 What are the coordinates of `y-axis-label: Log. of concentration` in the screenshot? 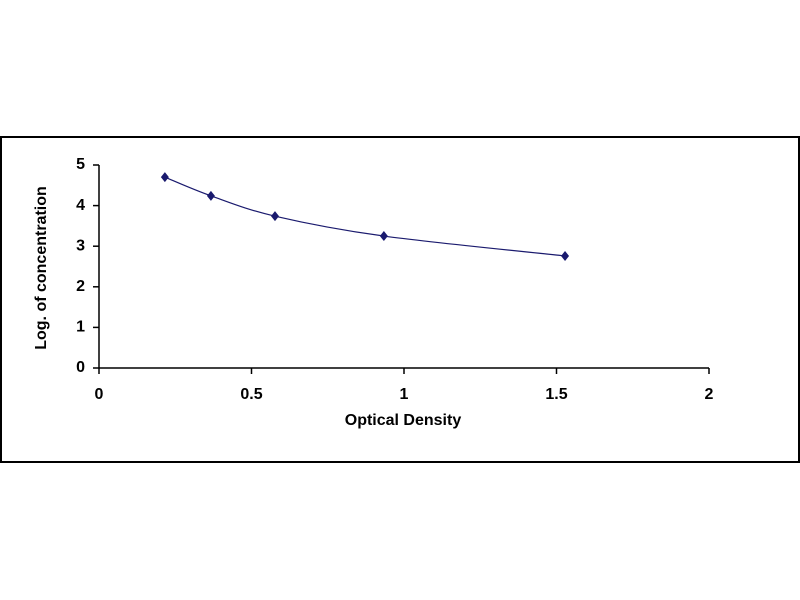 It's located at (41, 268).